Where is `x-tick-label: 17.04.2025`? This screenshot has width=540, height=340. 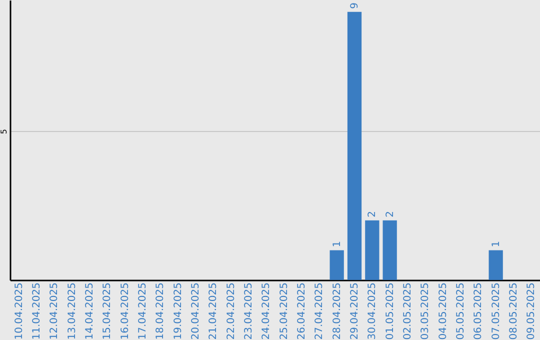
x-tick-label: 17.04.2025 is located at coordinates (143, 311).